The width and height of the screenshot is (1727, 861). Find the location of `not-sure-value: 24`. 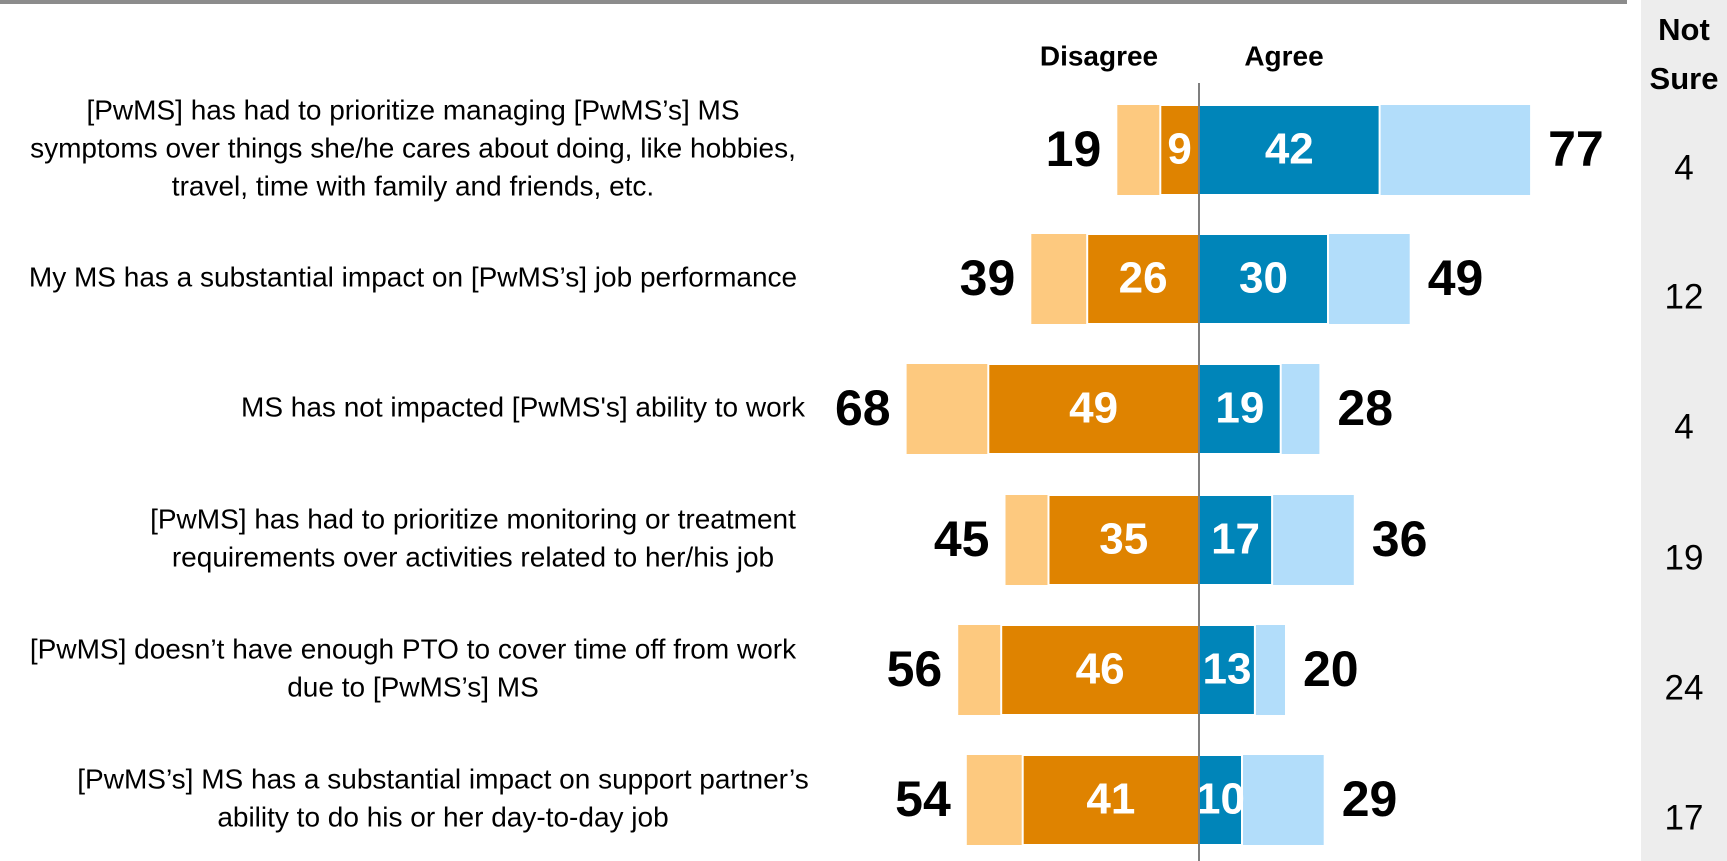

not-sure-value: 24 is located at coordinates (1684, 687).